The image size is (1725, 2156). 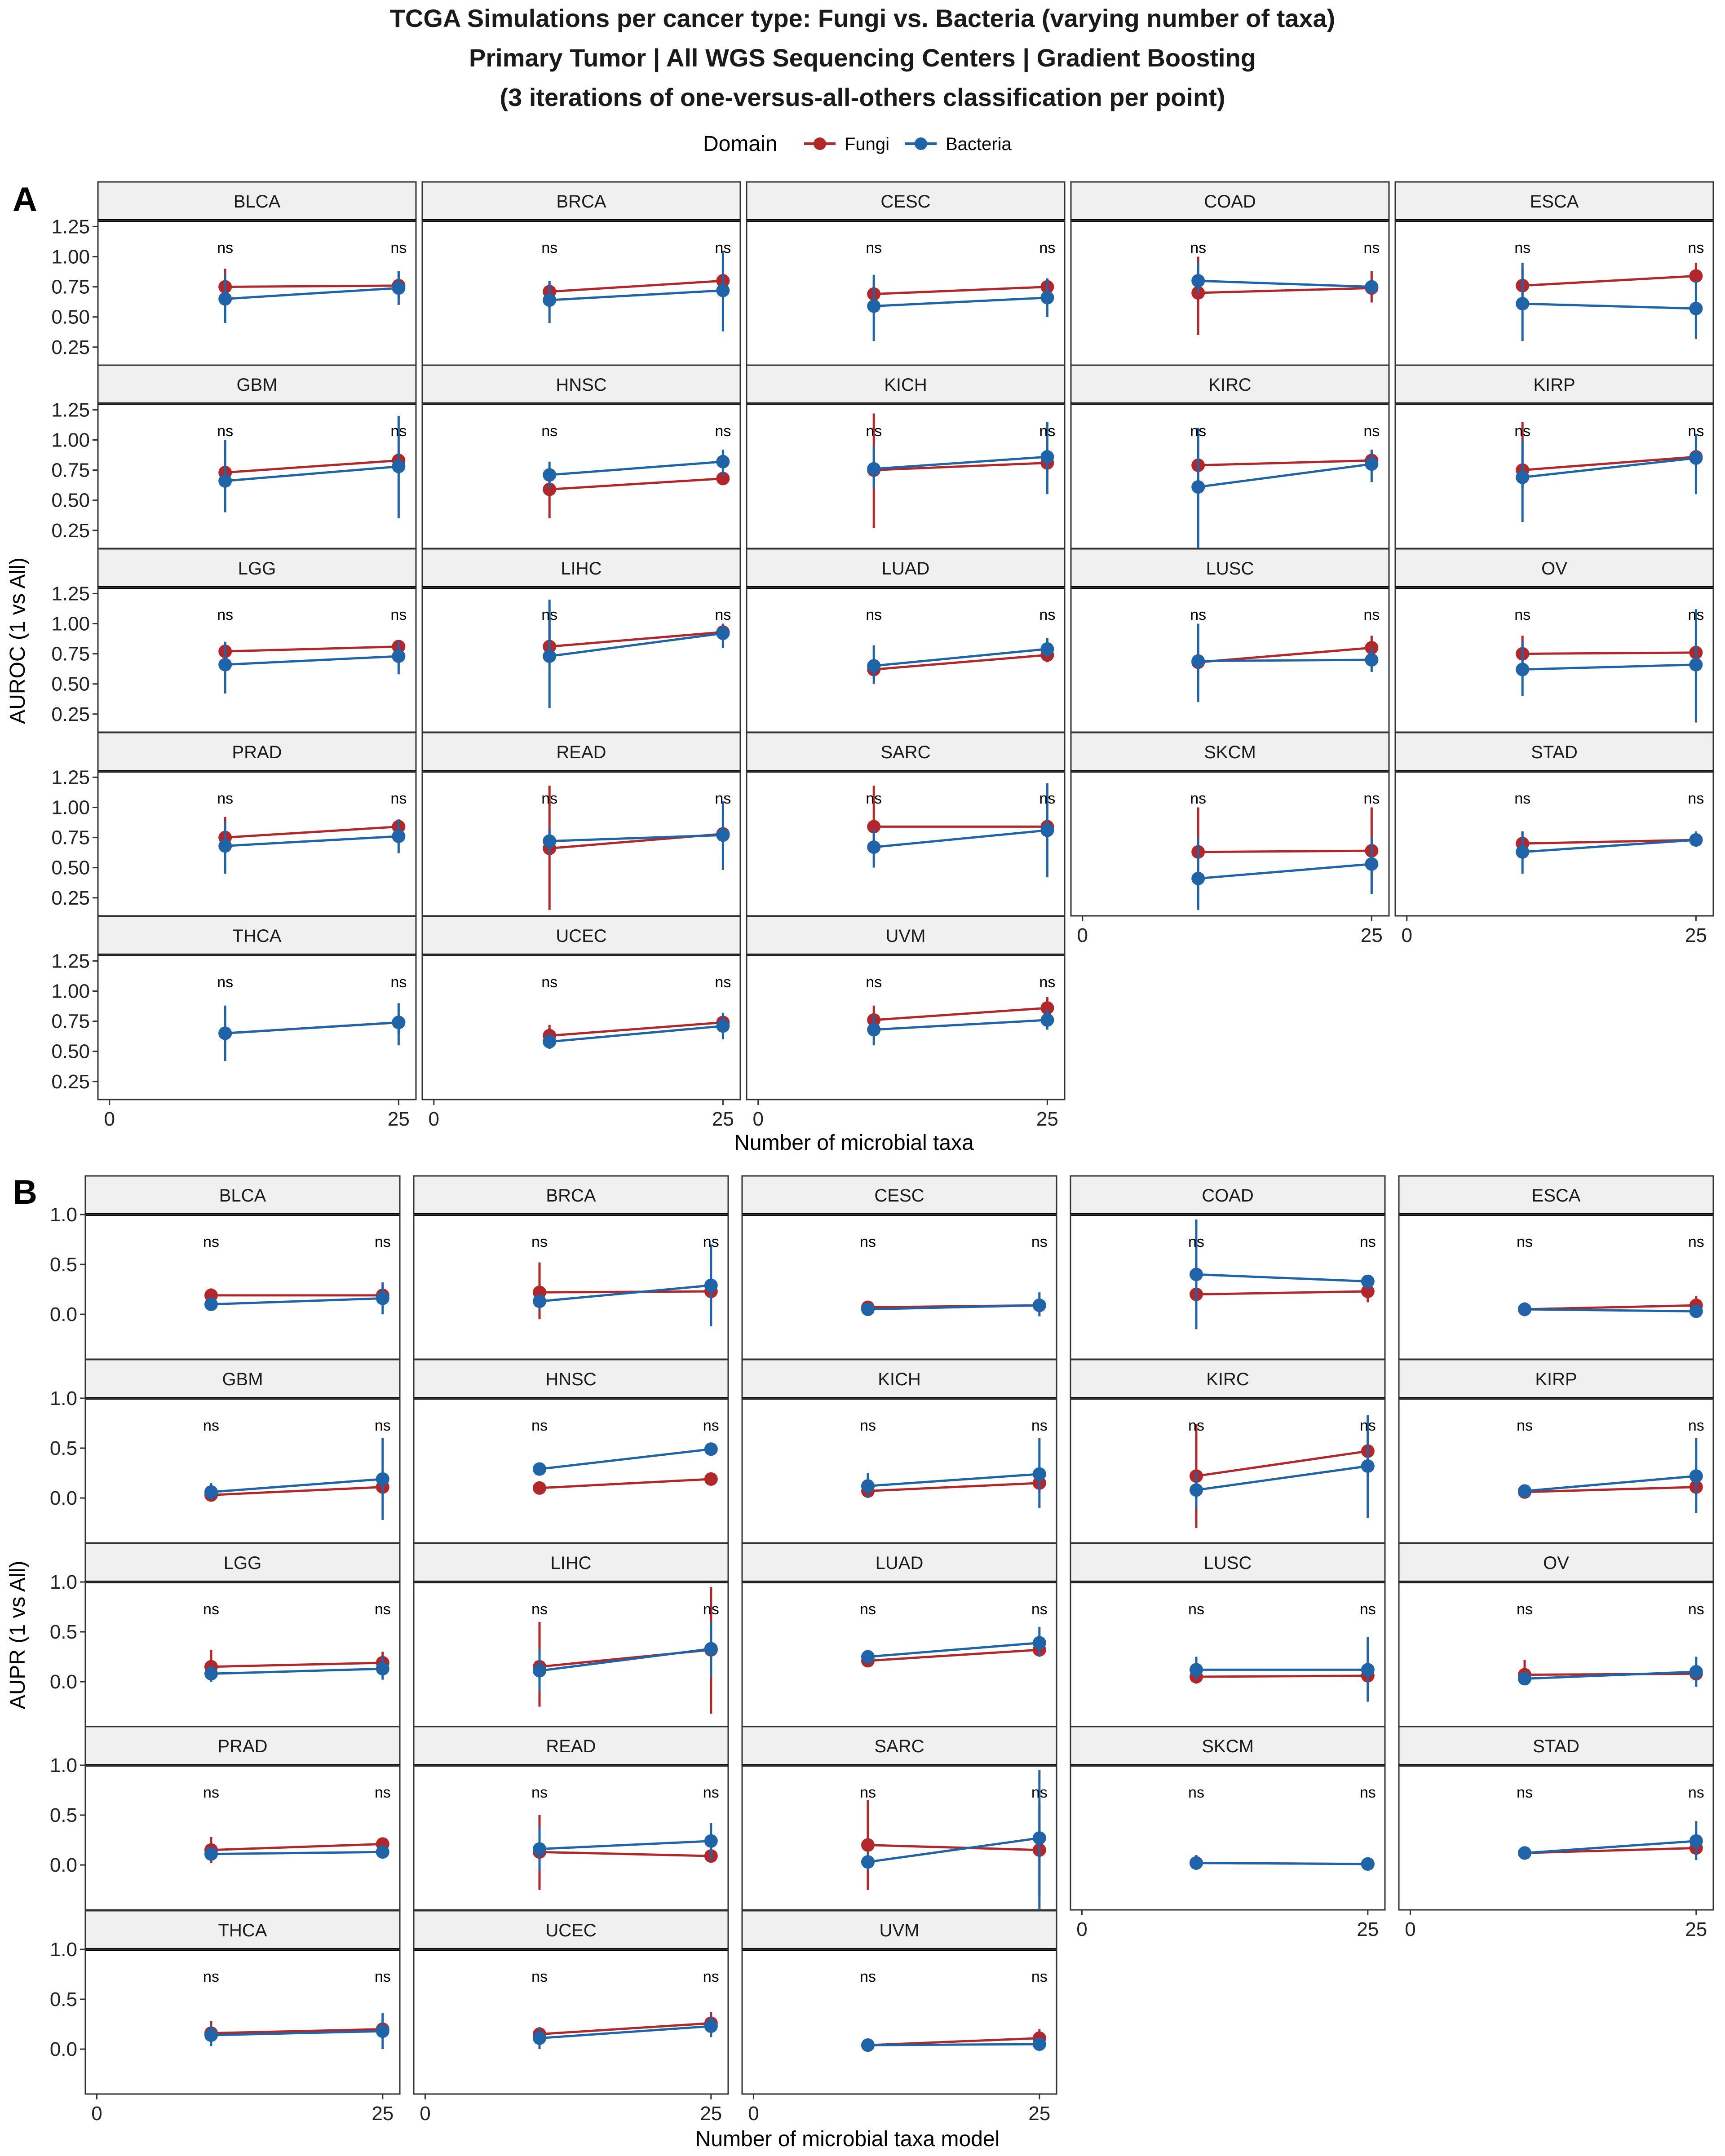 What do you see at coordinates (211, 1976) in the screenshot?
I see `panel-b-facet-thca-significance-label: ns` at bounding box center [211, 1976].